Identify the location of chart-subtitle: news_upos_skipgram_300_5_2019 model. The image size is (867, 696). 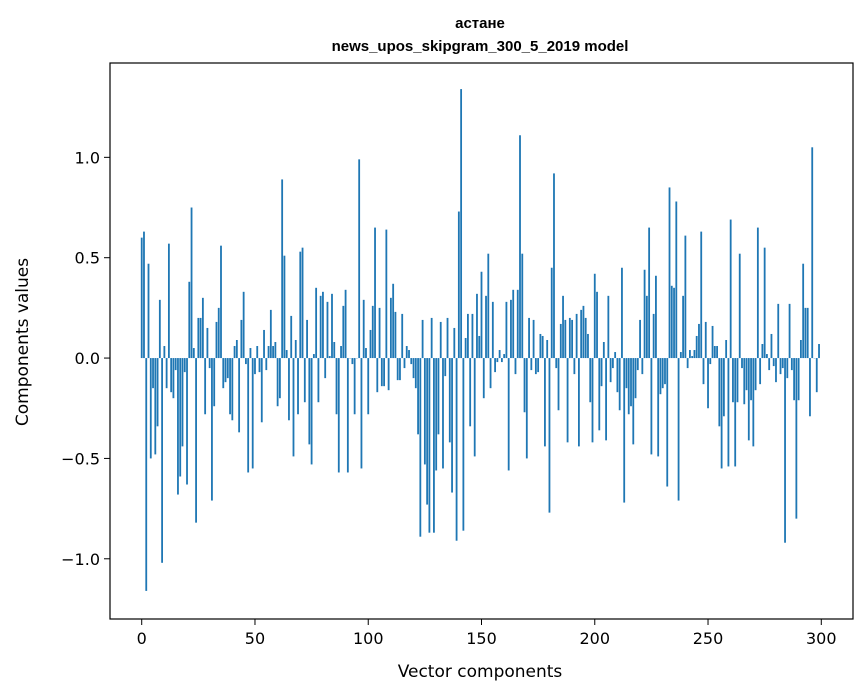
(480, 46).